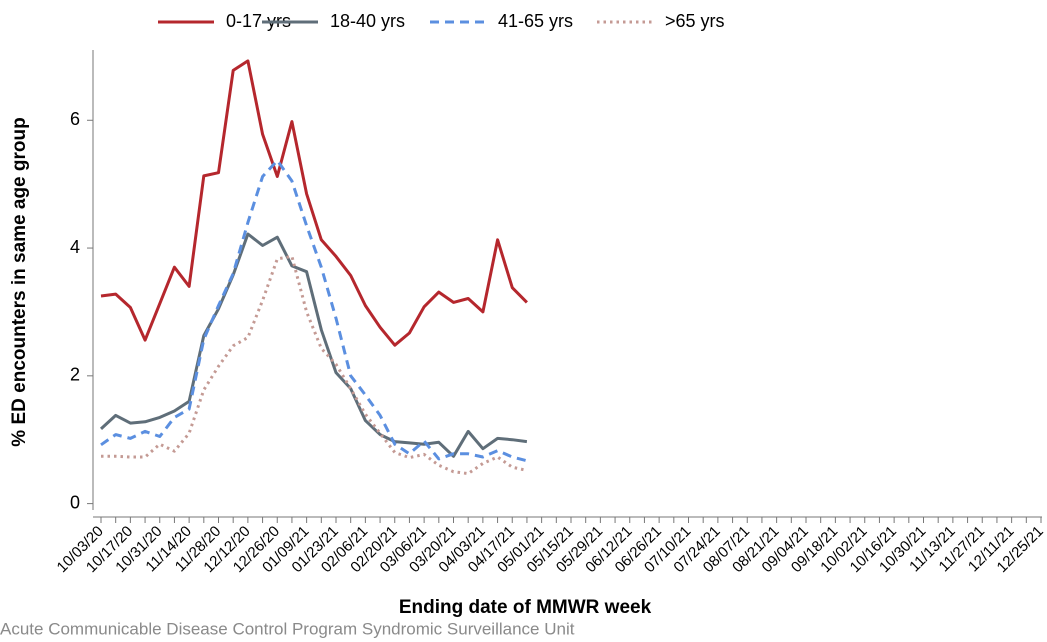 The width and height of the screenshot is (1047, 642). I want to click on y-tick-label: 0, so click(75, 502).